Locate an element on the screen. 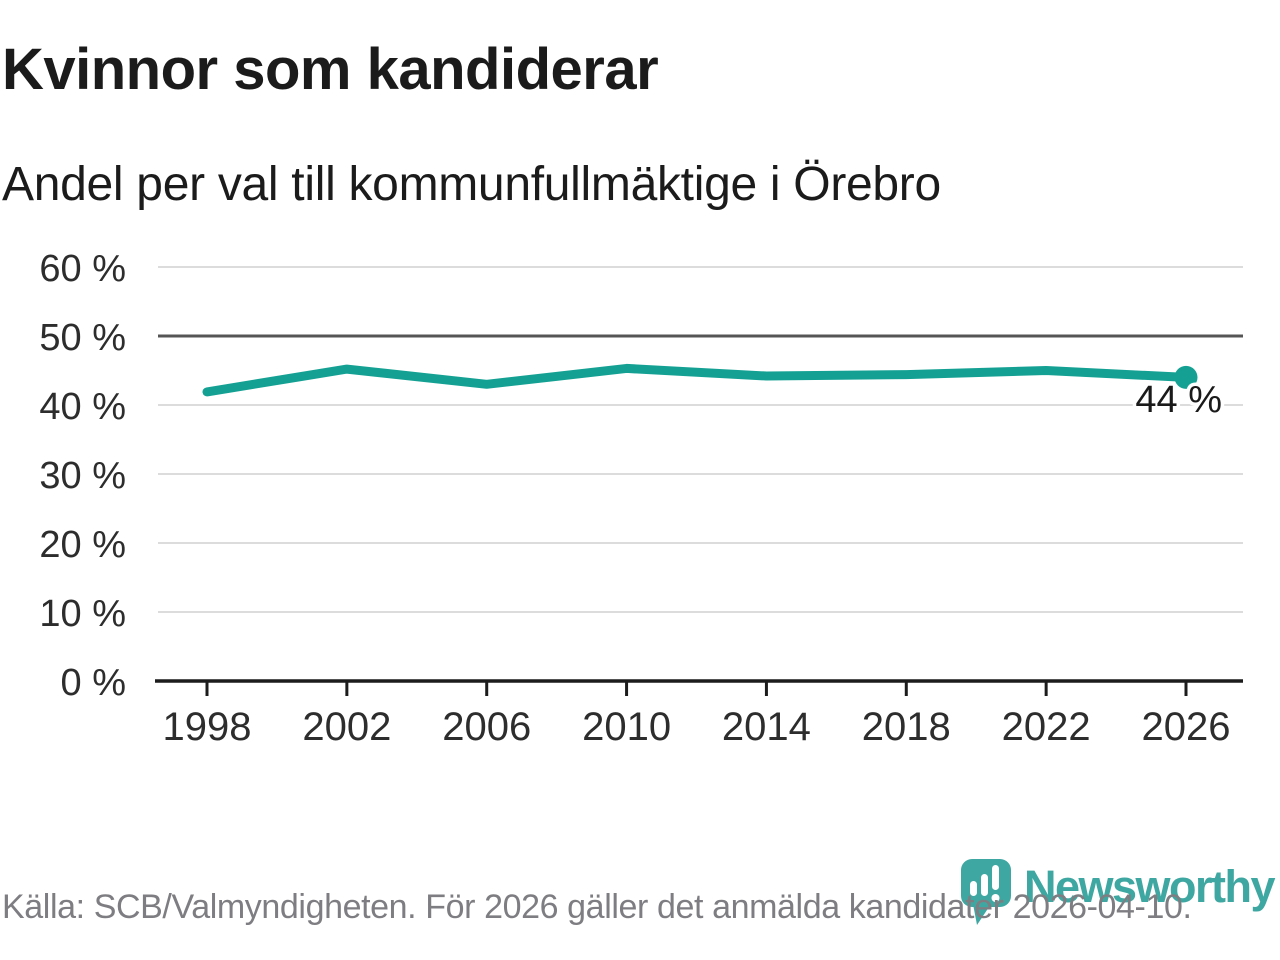 This screenshot has width=1280, height=960. x-tick-label: 2018 is located at coordinates (906, 727).